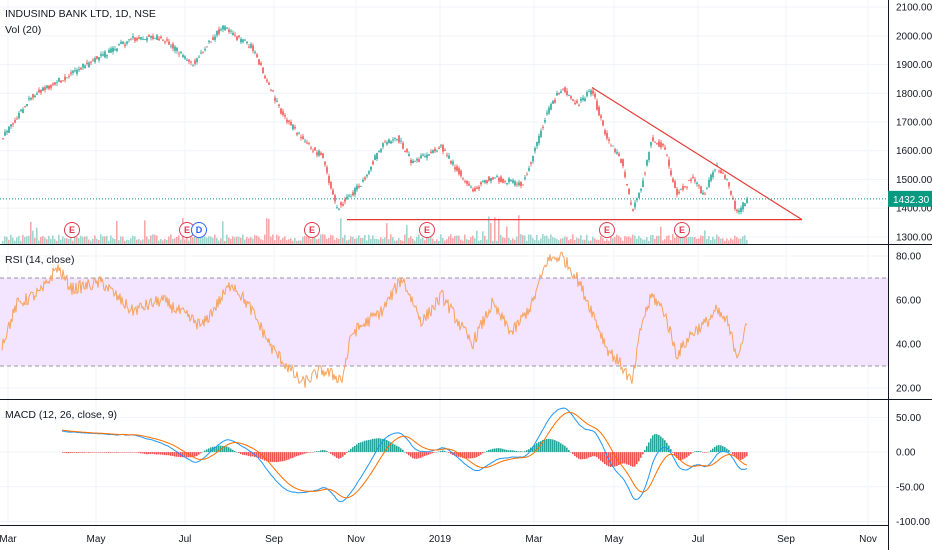 This screenshot has width=932, height=550. I want to click on macd-label: MACD (12, 26, close, 9), so click(61, 415).